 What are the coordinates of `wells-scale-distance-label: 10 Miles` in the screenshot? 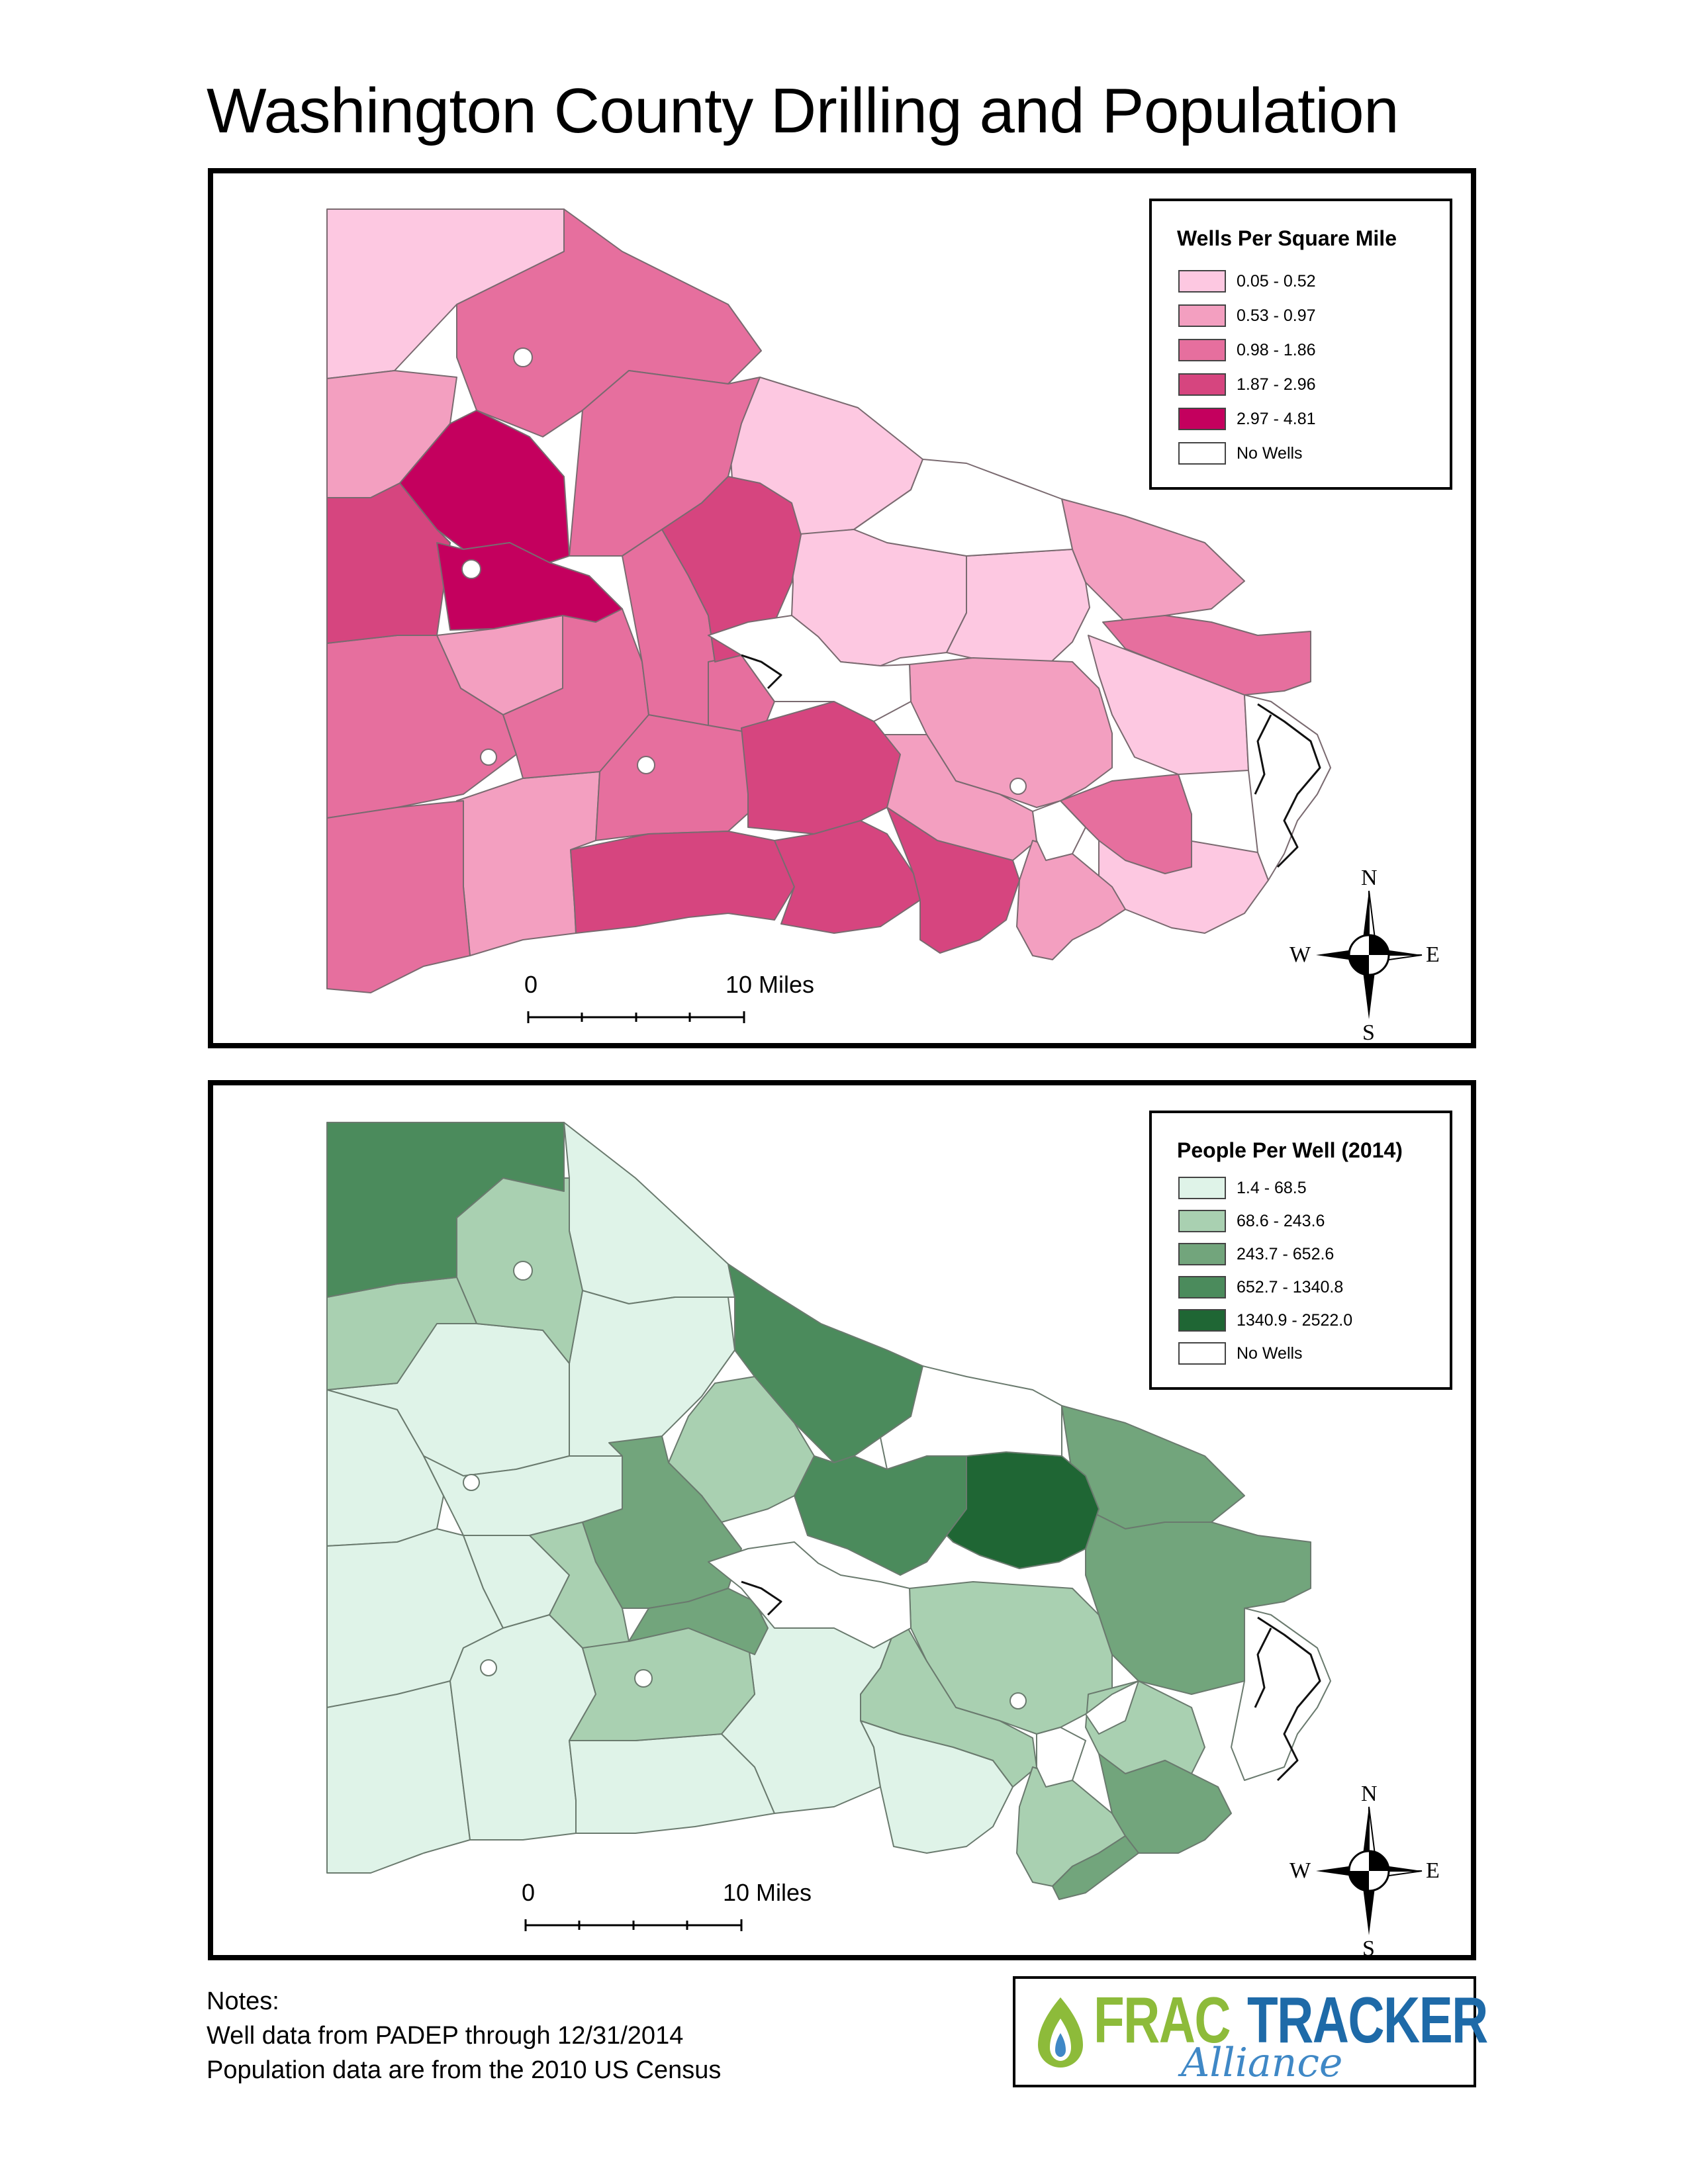 It's located at (770, 984).